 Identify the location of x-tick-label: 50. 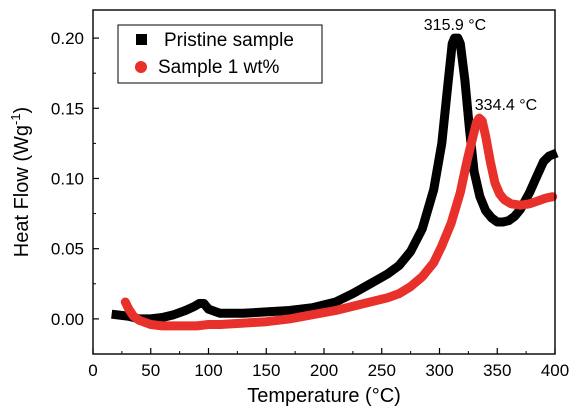
(150, 370).